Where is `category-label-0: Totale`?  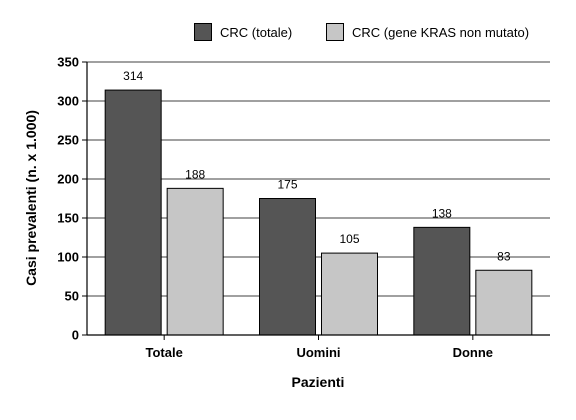
category-label-0: Totale is located at coordinates (164, 352).